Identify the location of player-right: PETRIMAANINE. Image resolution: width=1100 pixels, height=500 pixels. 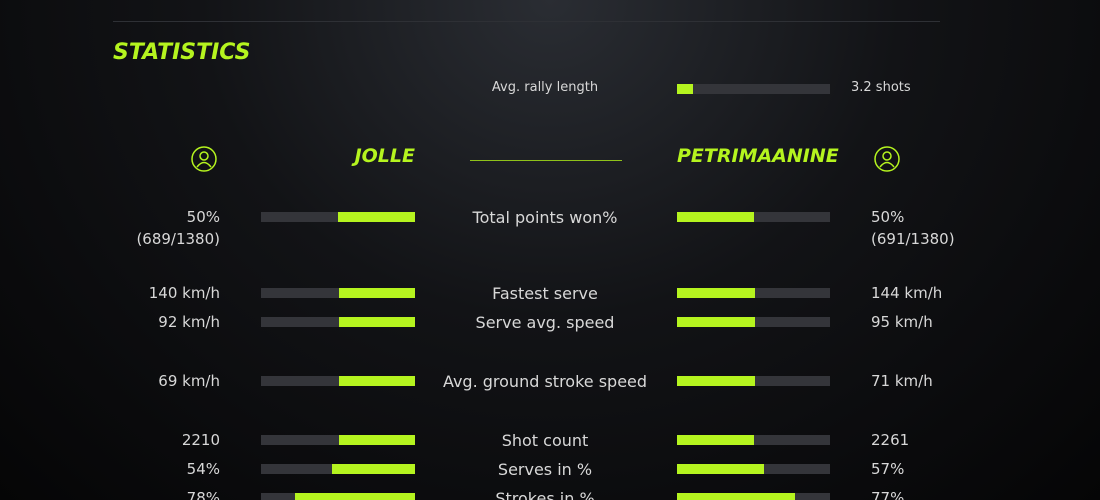
(758, 156).